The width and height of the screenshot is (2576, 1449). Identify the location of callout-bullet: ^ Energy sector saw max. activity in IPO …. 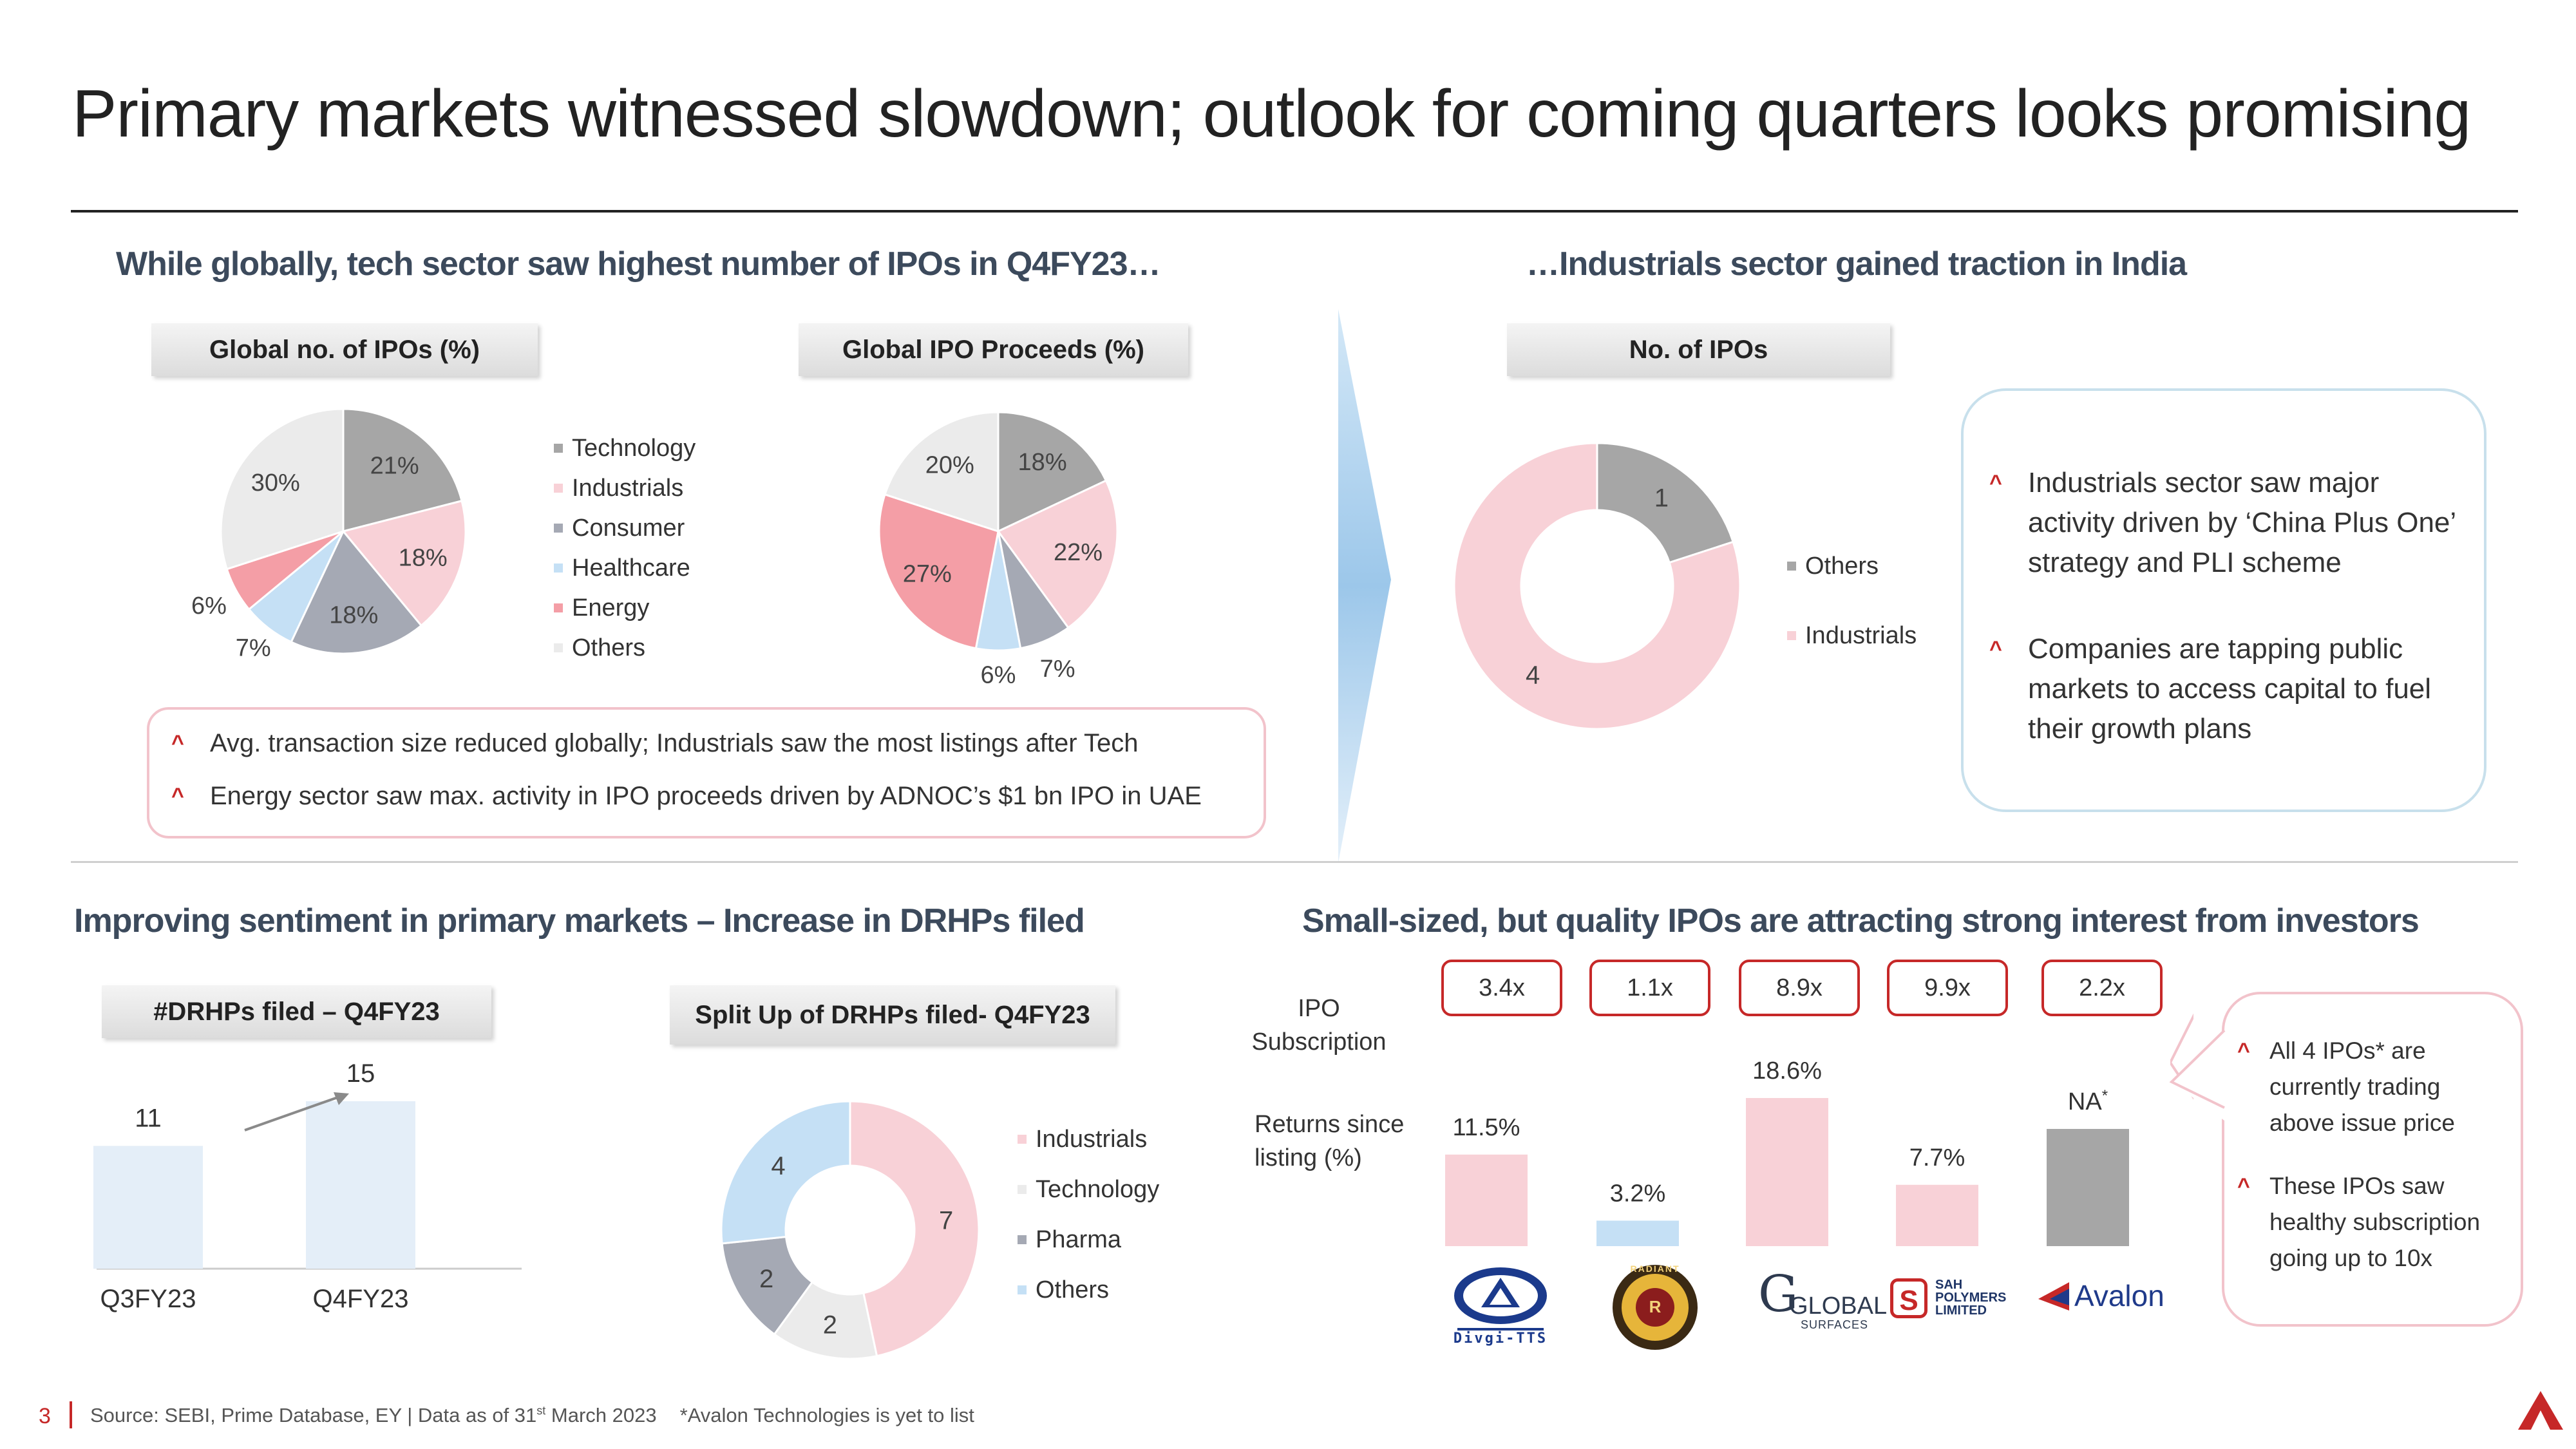
(717, 796).